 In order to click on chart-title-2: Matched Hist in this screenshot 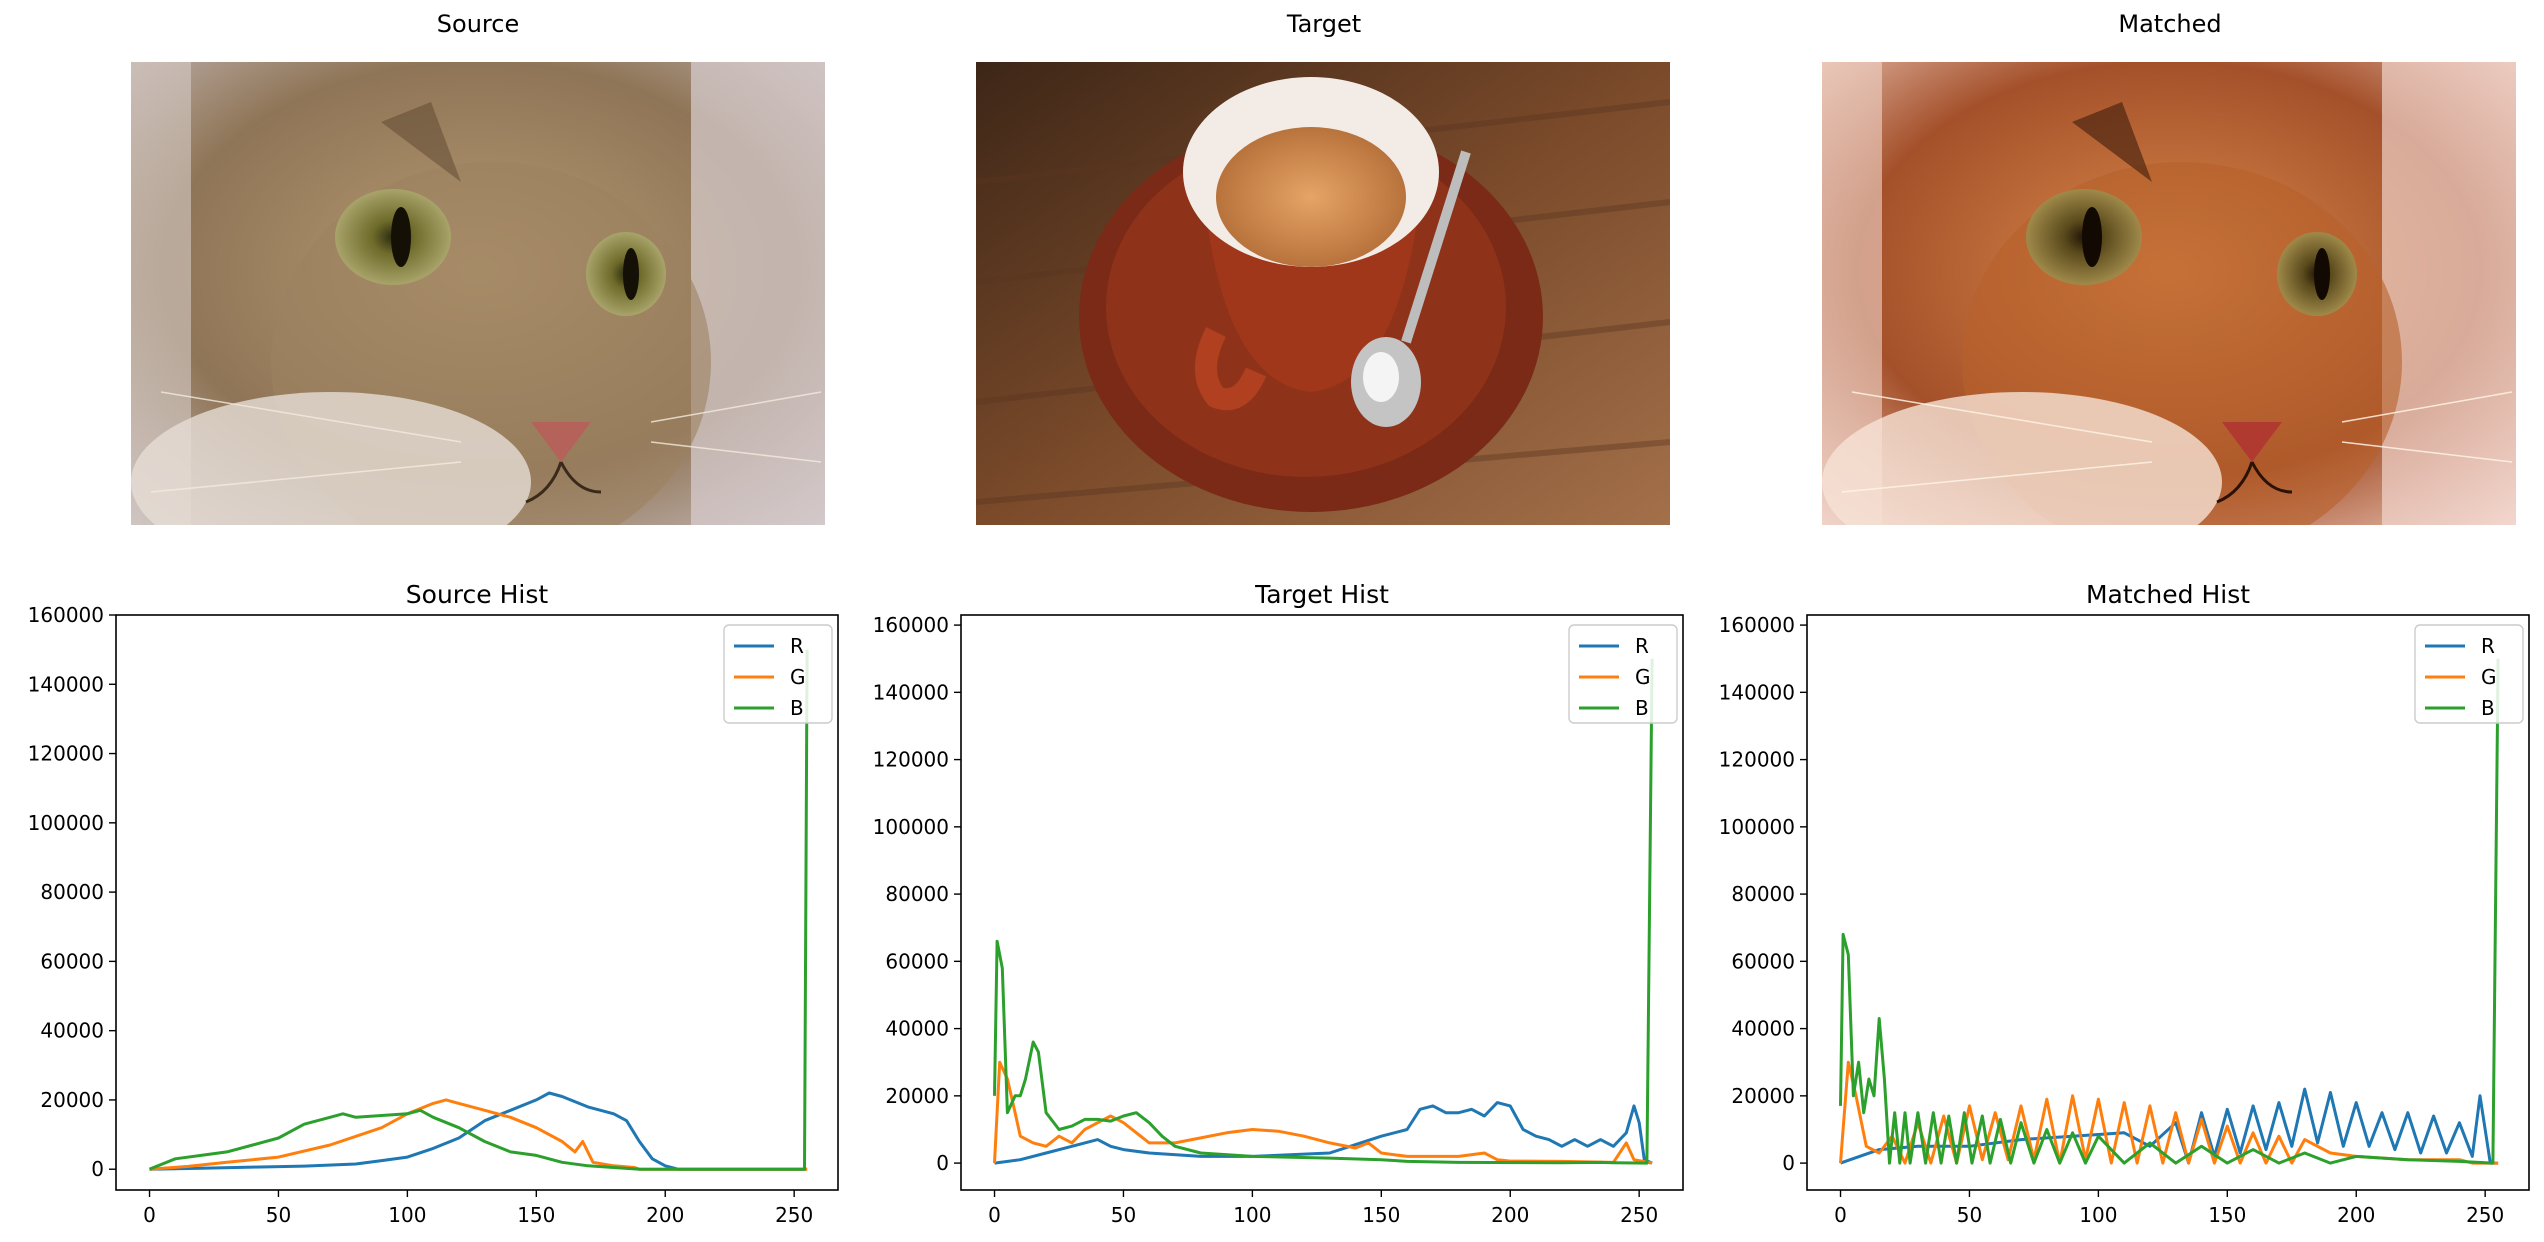, I will do `click(2168, 594)`.